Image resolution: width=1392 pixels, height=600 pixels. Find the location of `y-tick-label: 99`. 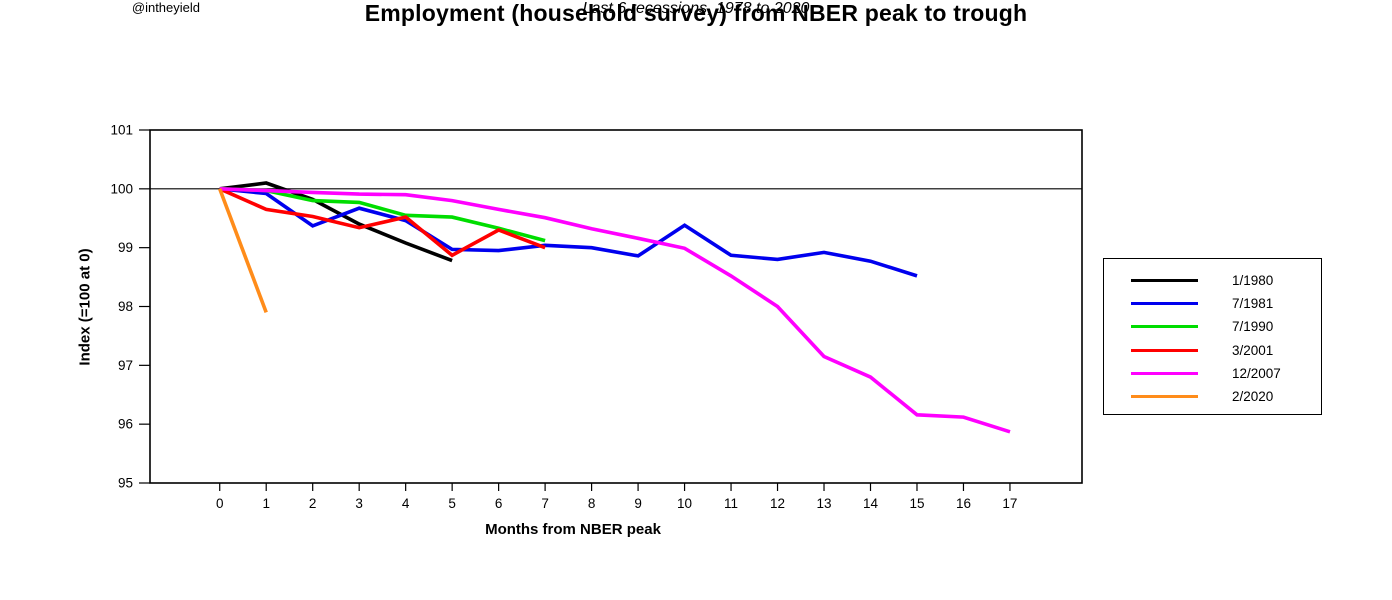

y-tick-label: 99 is located at coordinates (125, 247).